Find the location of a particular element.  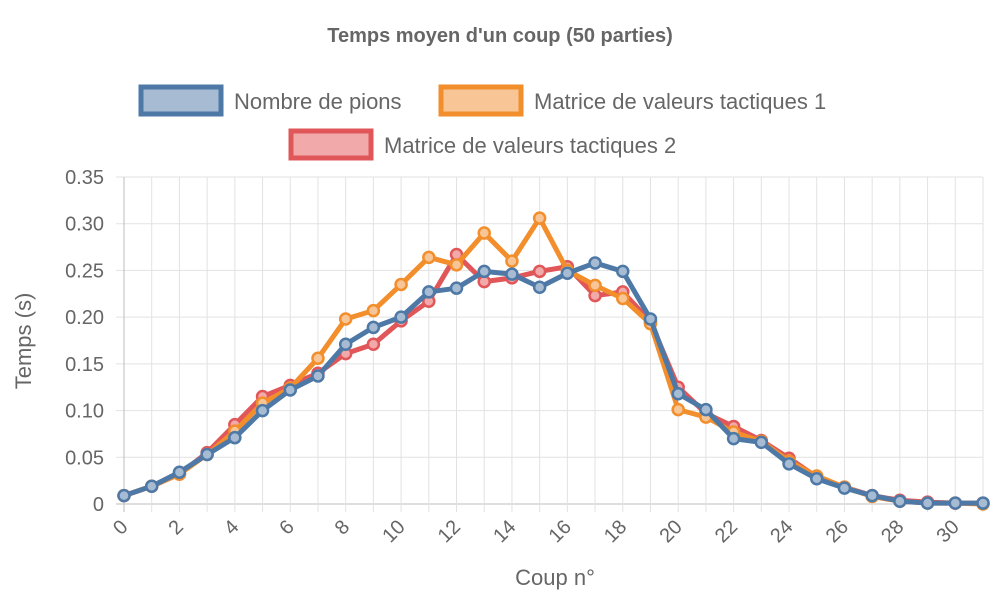

y-tick-label: 0.10 is located at coordinates (84, 412).